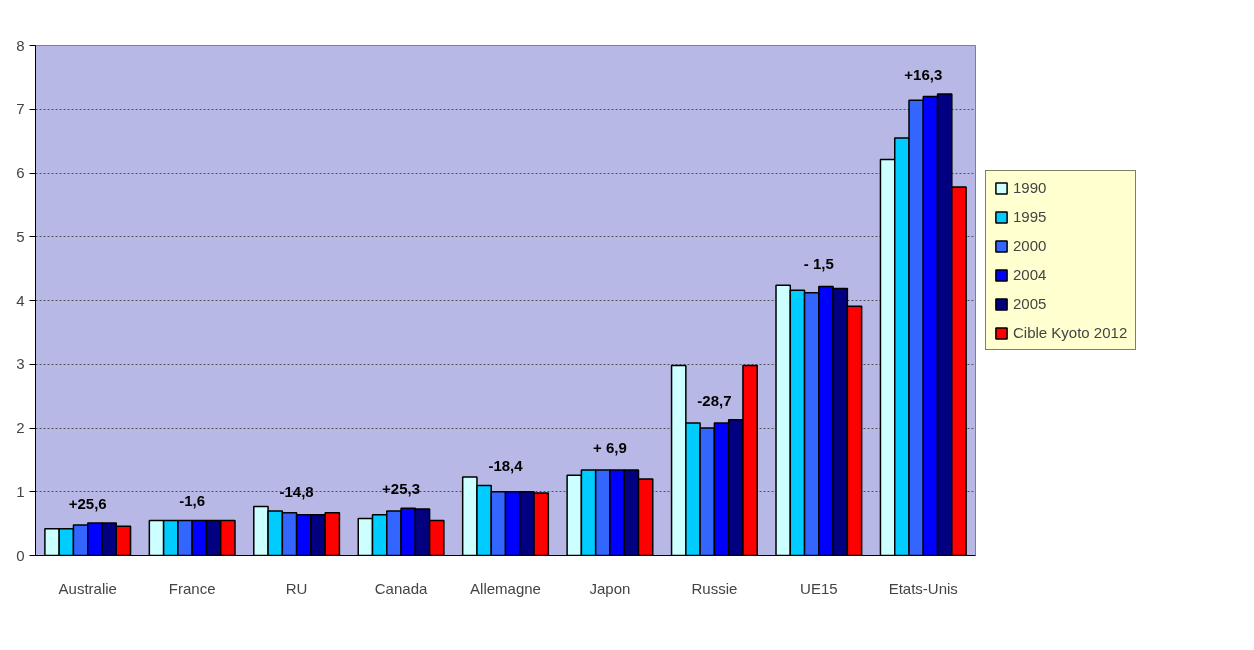 This screenshot has width=1254, height=650. Describe the element at coordinates (192, 588) in the screenshot. I see `x-tick-label: France` at that location.